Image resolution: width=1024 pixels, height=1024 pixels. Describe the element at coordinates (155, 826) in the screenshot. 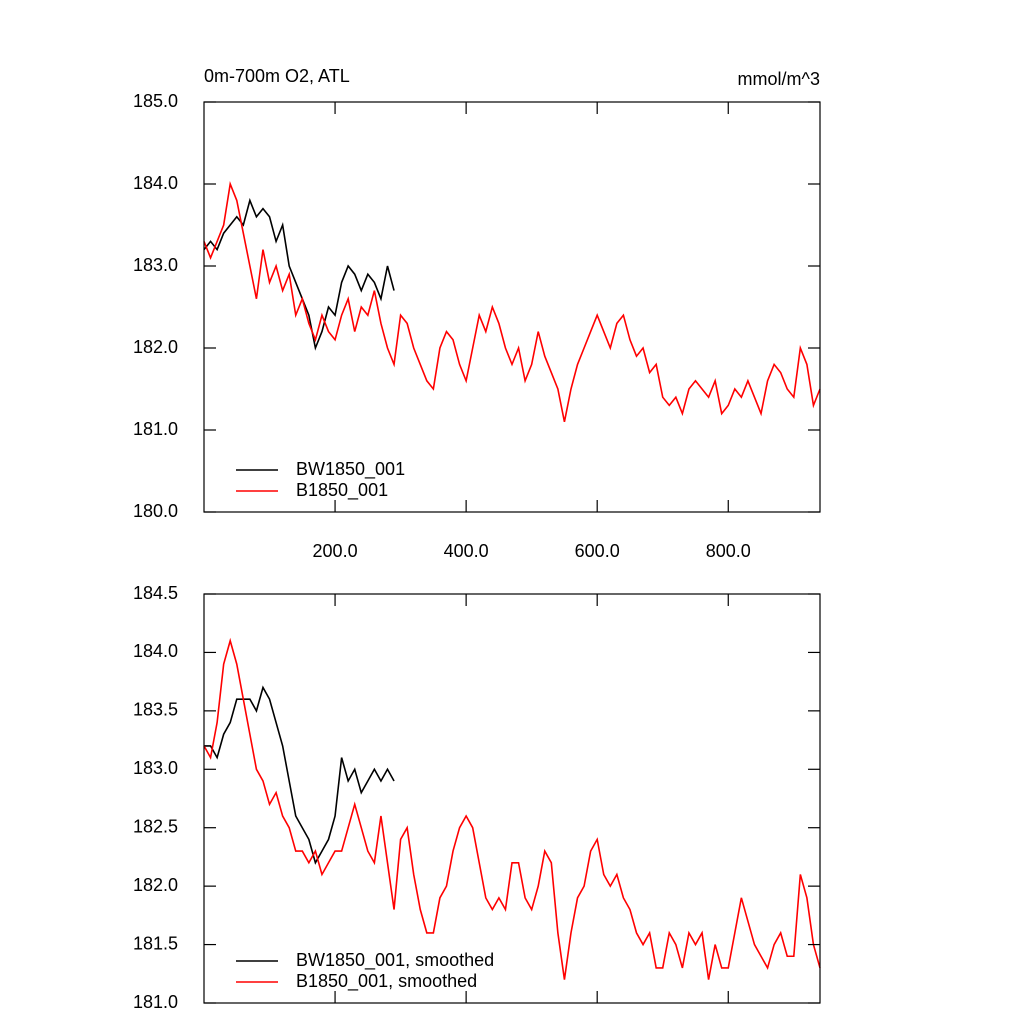

I see `y-tick-label: 182.5` at that location.